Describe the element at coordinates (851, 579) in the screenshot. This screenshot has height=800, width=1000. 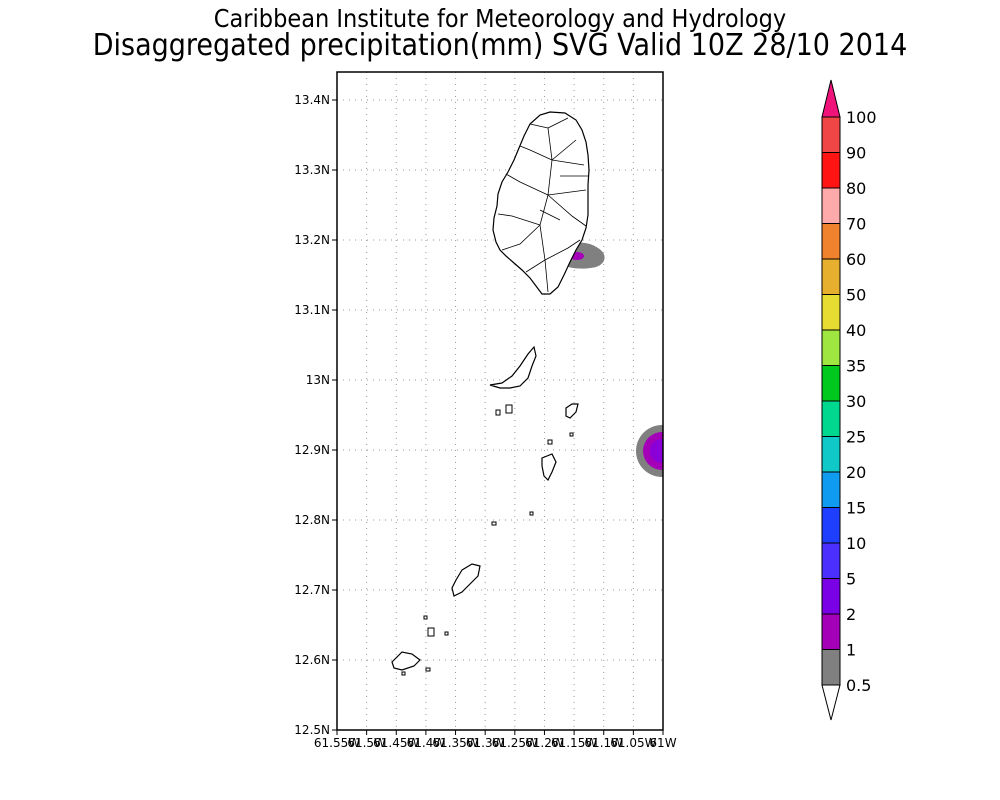
I see `colorbar-label: 5` at that location.